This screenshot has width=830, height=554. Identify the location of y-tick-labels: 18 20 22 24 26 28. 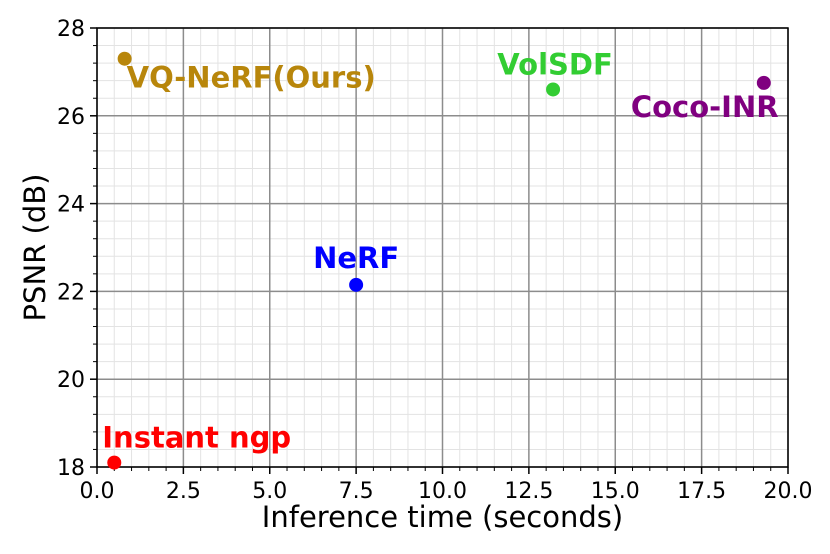
(71, 249).